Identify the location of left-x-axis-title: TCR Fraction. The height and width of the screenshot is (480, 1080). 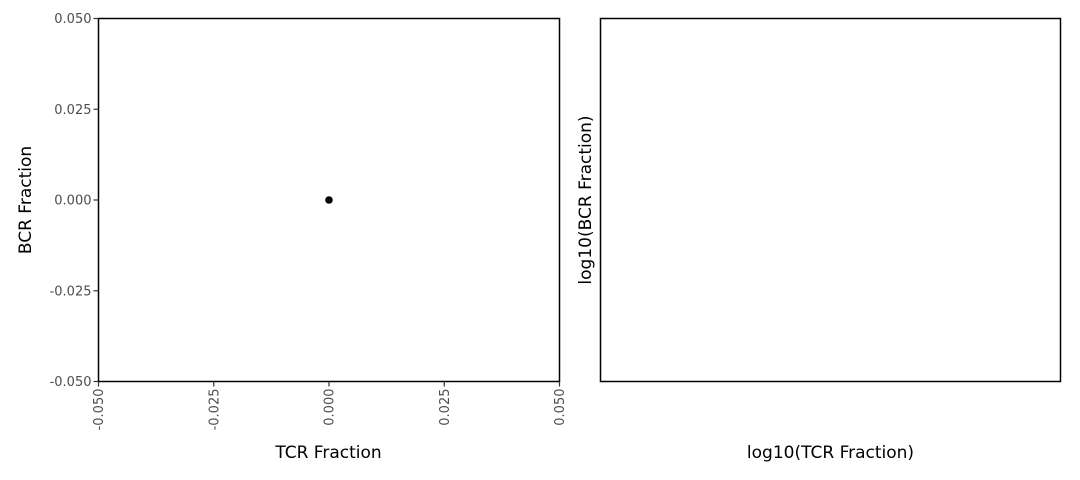
(327, 453).